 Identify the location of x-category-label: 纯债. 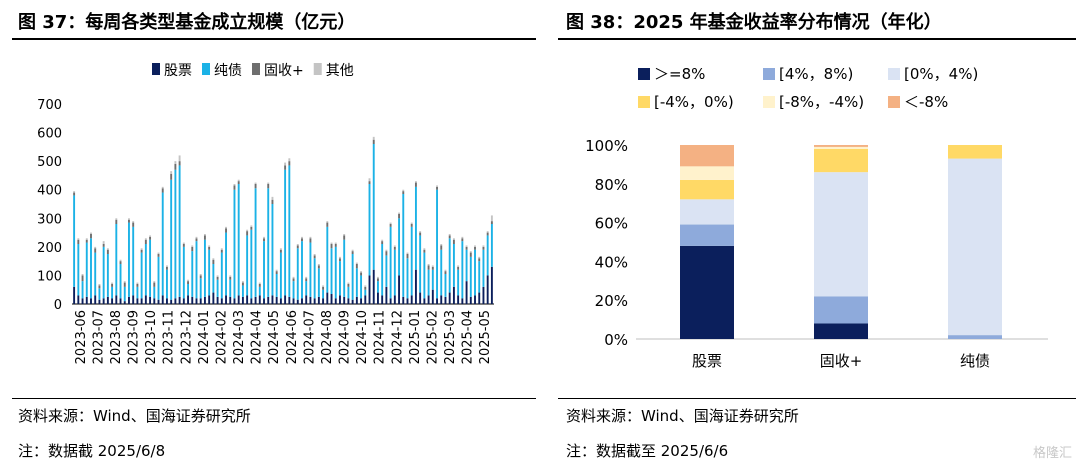
(975, 361).